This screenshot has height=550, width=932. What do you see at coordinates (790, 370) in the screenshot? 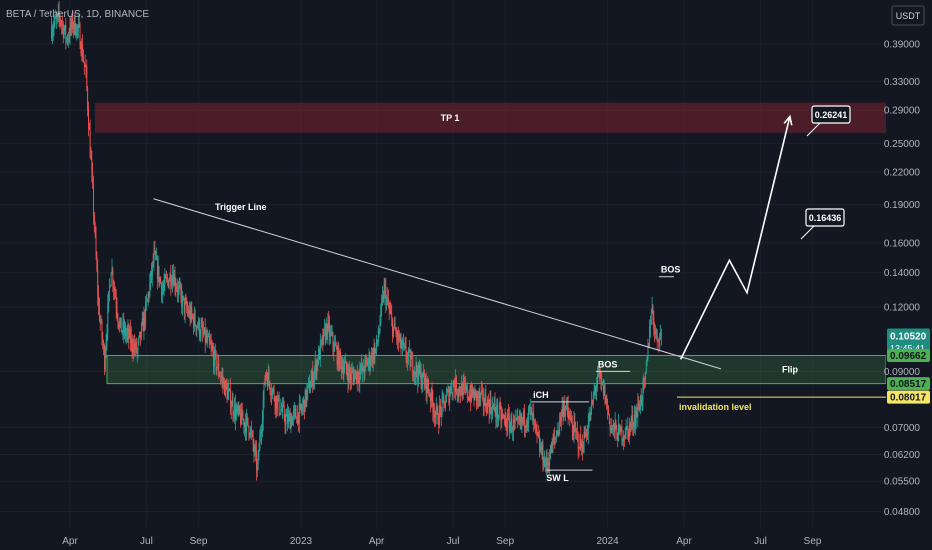
I see `flip-label: Flip` at bounding box center [790, 370].